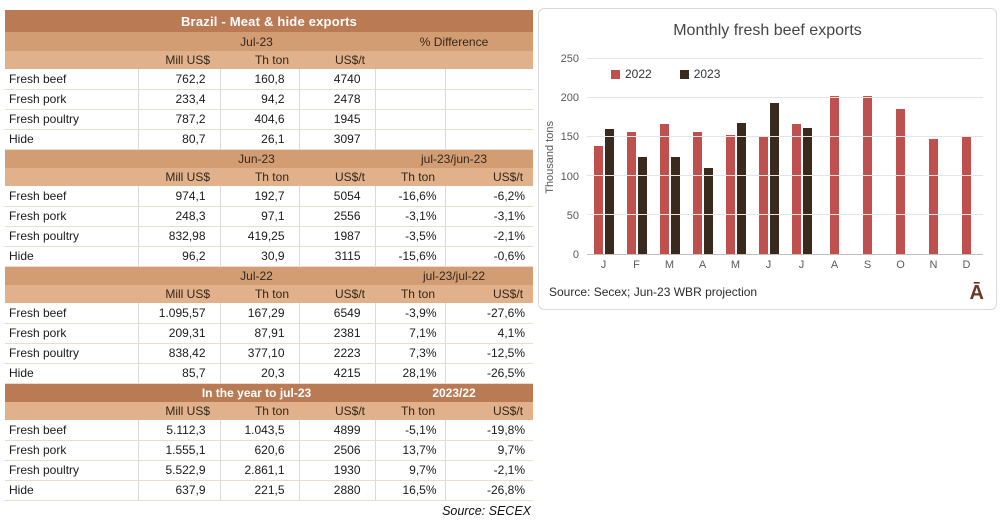 This screenshot has width=1000, height=531. Describe the element at coordinates (179, 430) in the screenshot. I see `cell-value: 5.112,3` at that location.